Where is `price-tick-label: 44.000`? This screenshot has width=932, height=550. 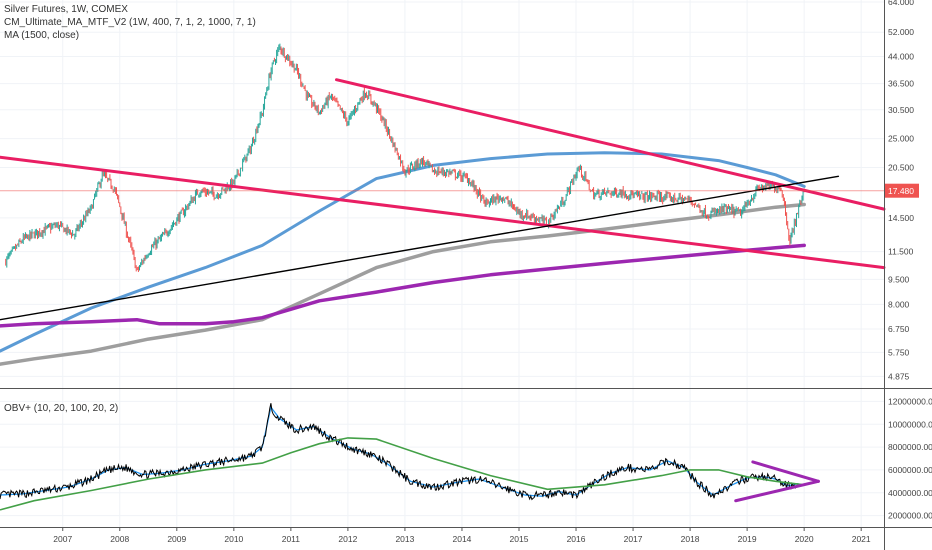
price-tick-label: 44.000 is located at coordinates (901, 56).